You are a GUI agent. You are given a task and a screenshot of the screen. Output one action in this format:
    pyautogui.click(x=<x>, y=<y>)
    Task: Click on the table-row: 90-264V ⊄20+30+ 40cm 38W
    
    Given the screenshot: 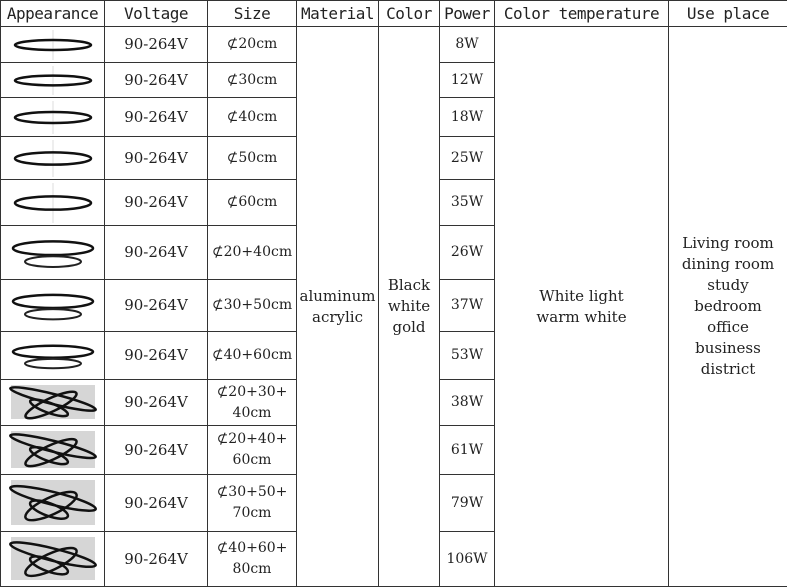 What is the action you would take?
    pyautogui.click(x=393, y=402)
    